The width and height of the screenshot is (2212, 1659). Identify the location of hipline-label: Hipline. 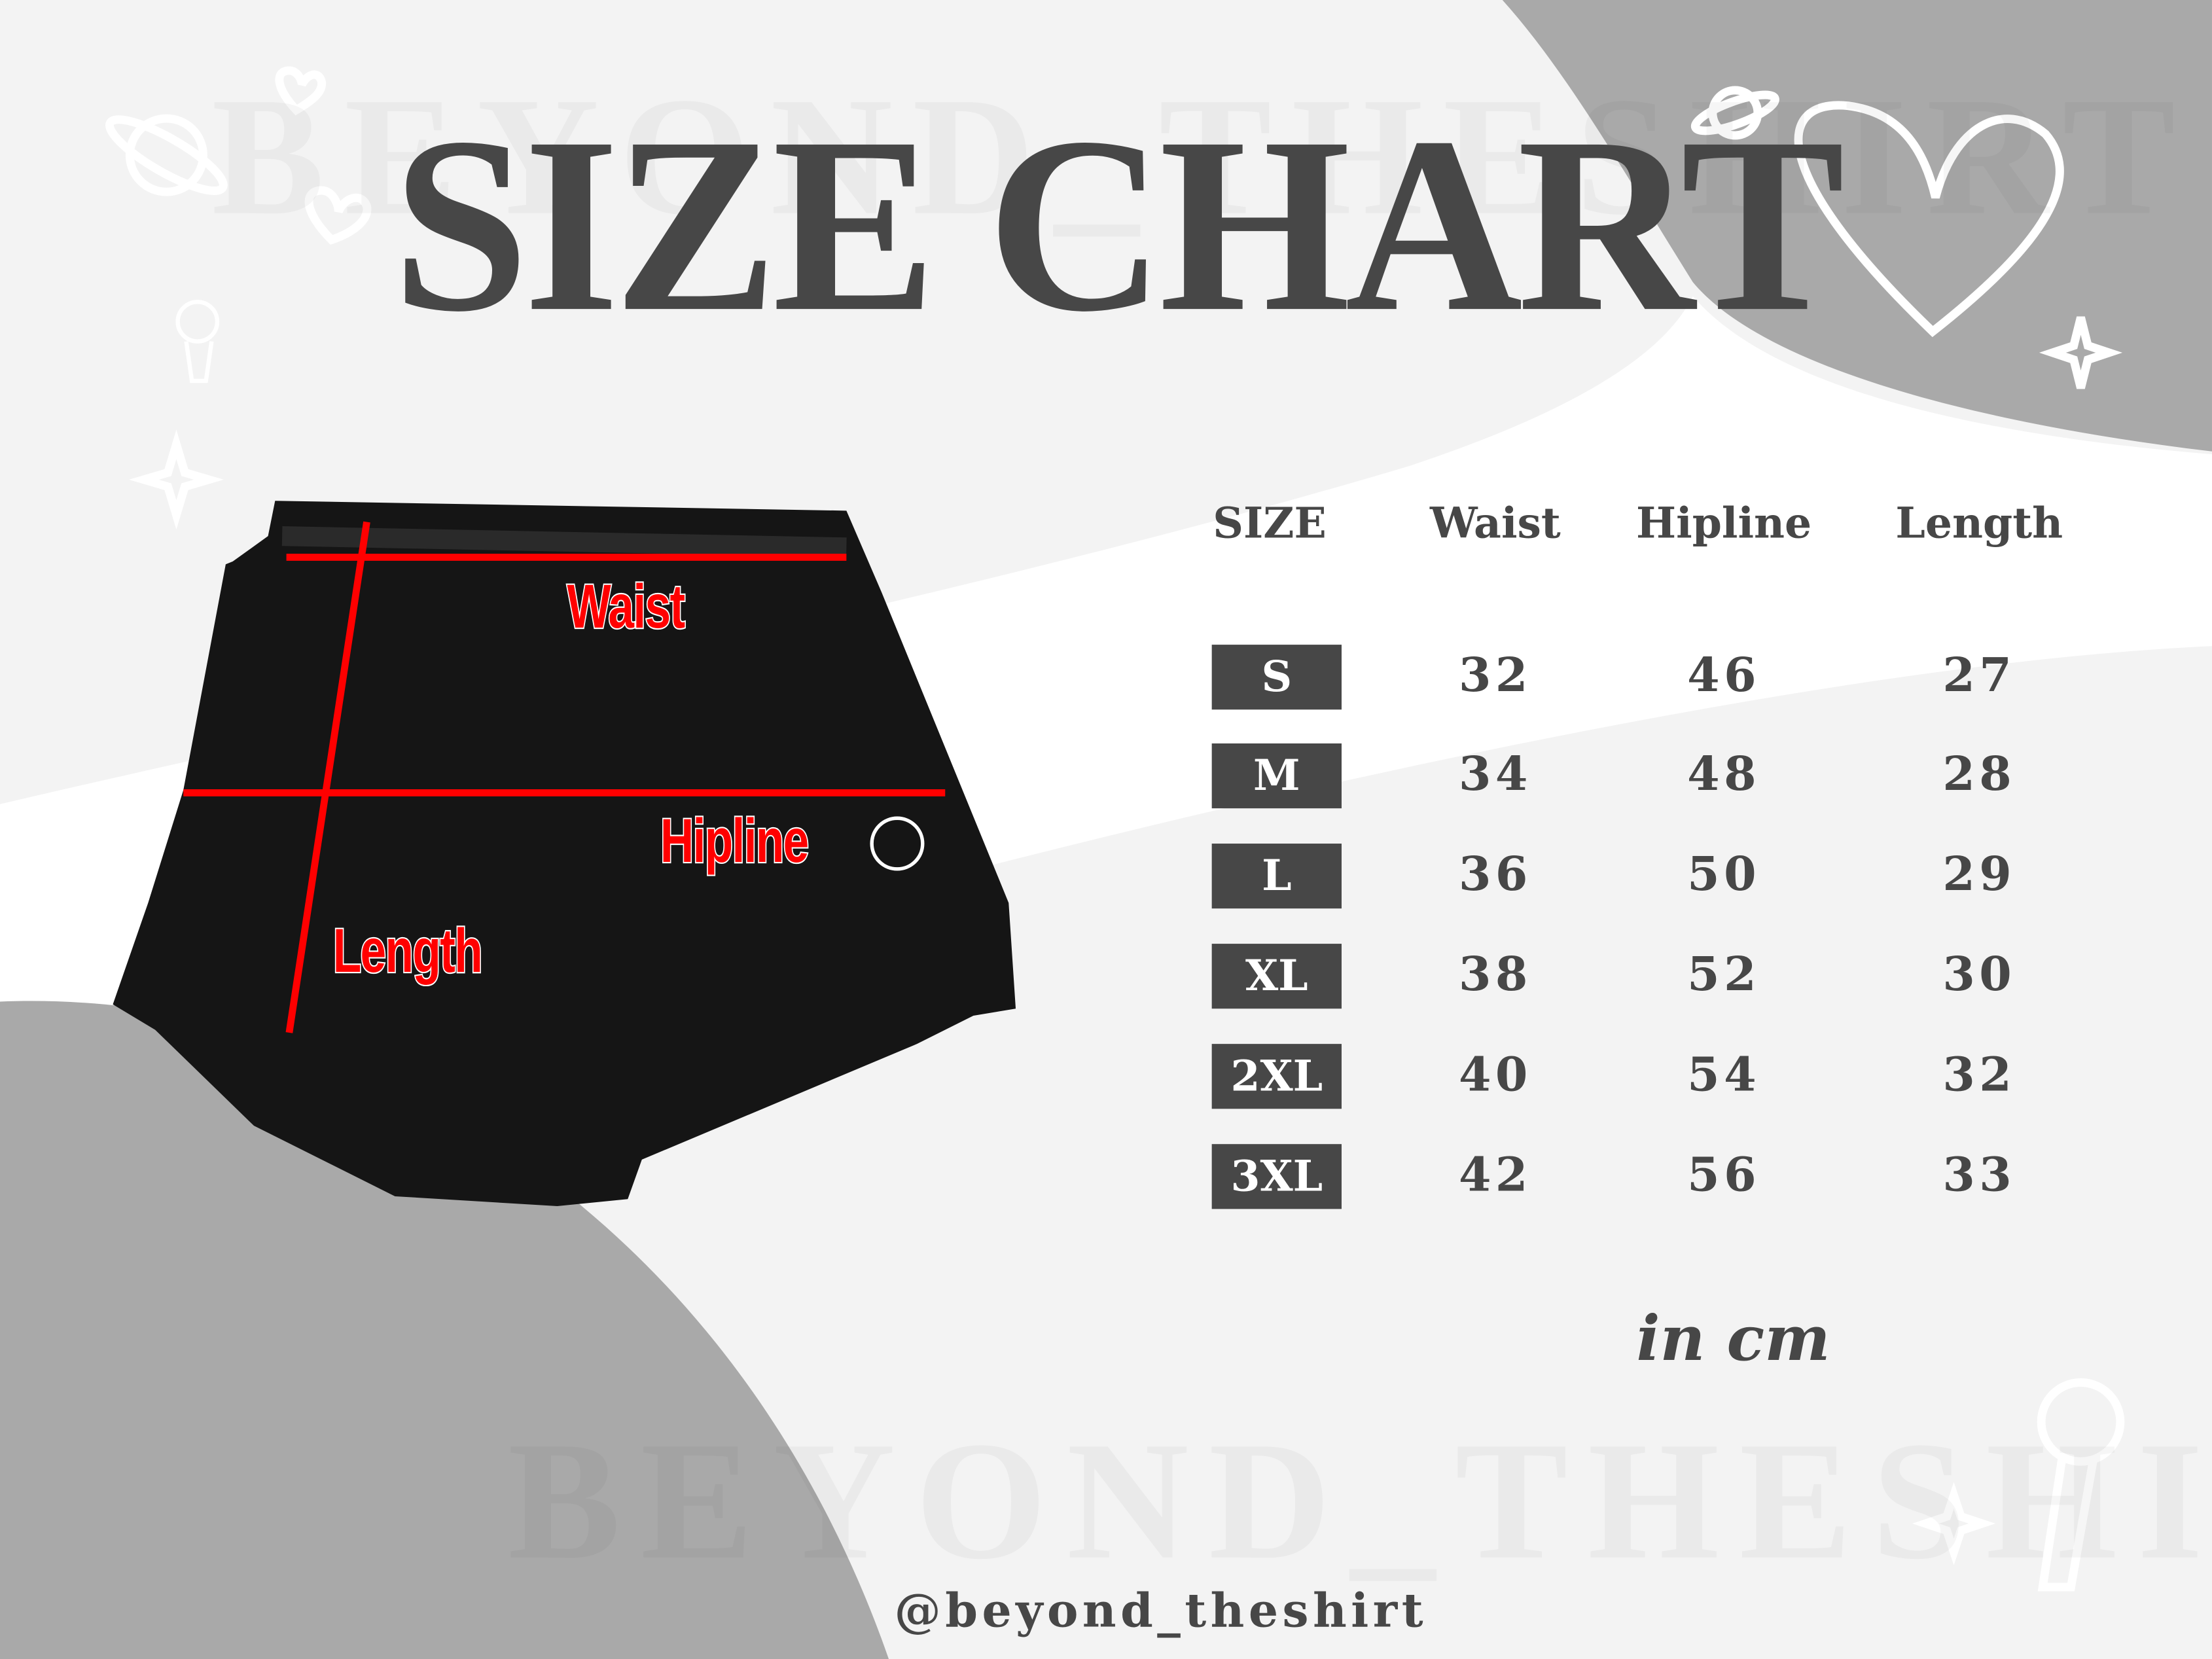
(734, 842).